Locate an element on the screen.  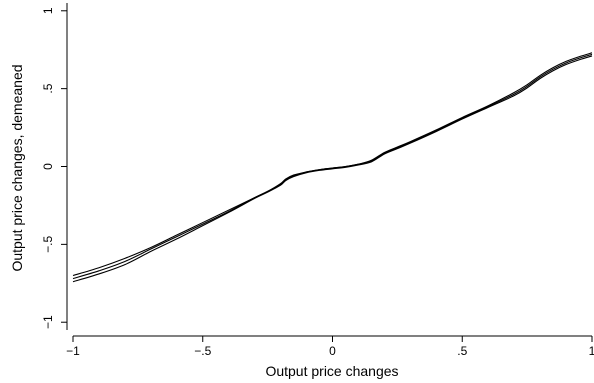
y-tick-label: 0 is located at coordinates (48, 166).